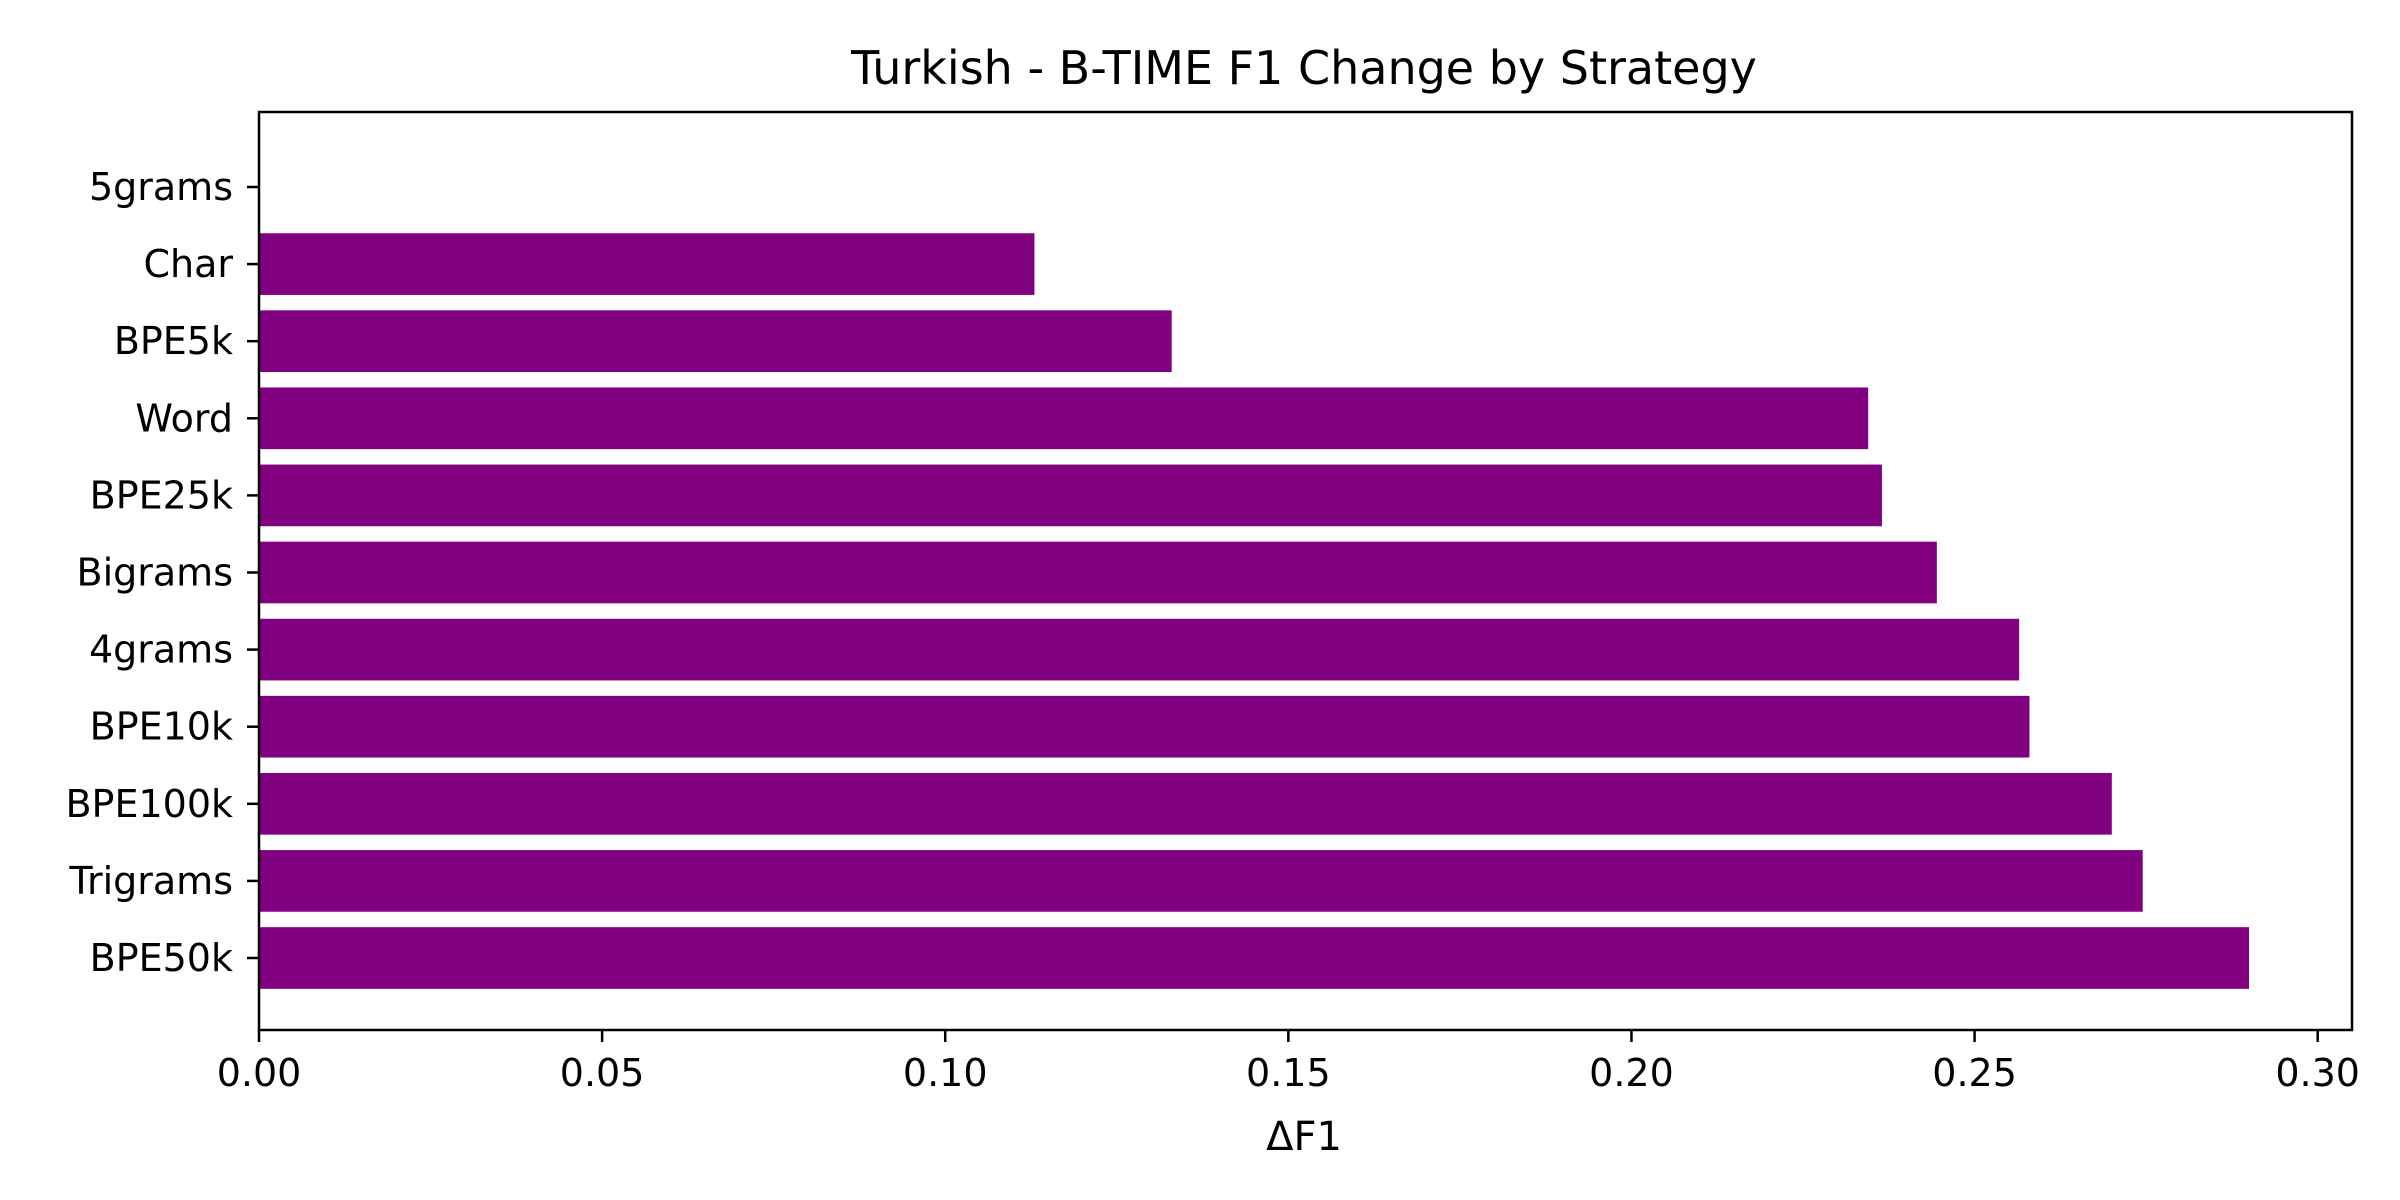  What do you see at coordinates (1185, 803) in the screenshot?
I see `bar-bpe100k` at bounding box center [1185, 803].